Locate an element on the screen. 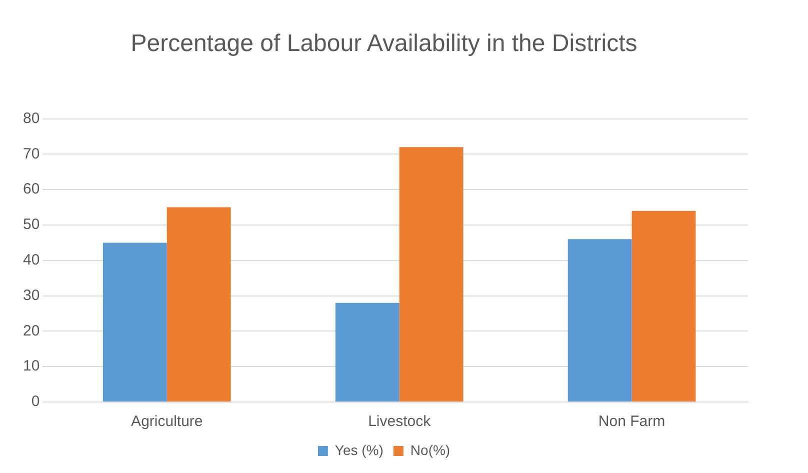 Image resolution: width=808 pixels, height=473 pixels. y-tick-label: 60 is located at coordinates (31, 189).